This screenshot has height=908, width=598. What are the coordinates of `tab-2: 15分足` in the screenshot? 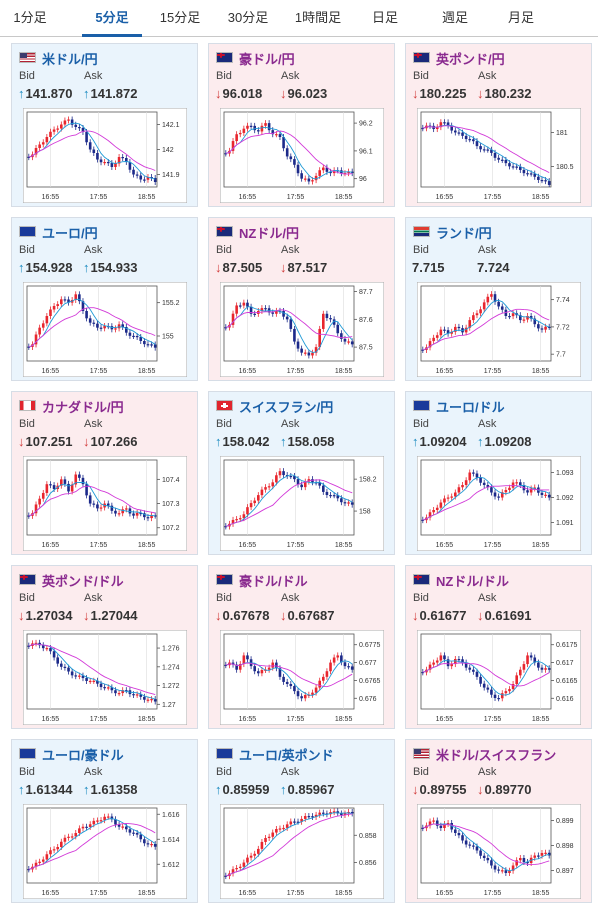 It's located at (180, 17).